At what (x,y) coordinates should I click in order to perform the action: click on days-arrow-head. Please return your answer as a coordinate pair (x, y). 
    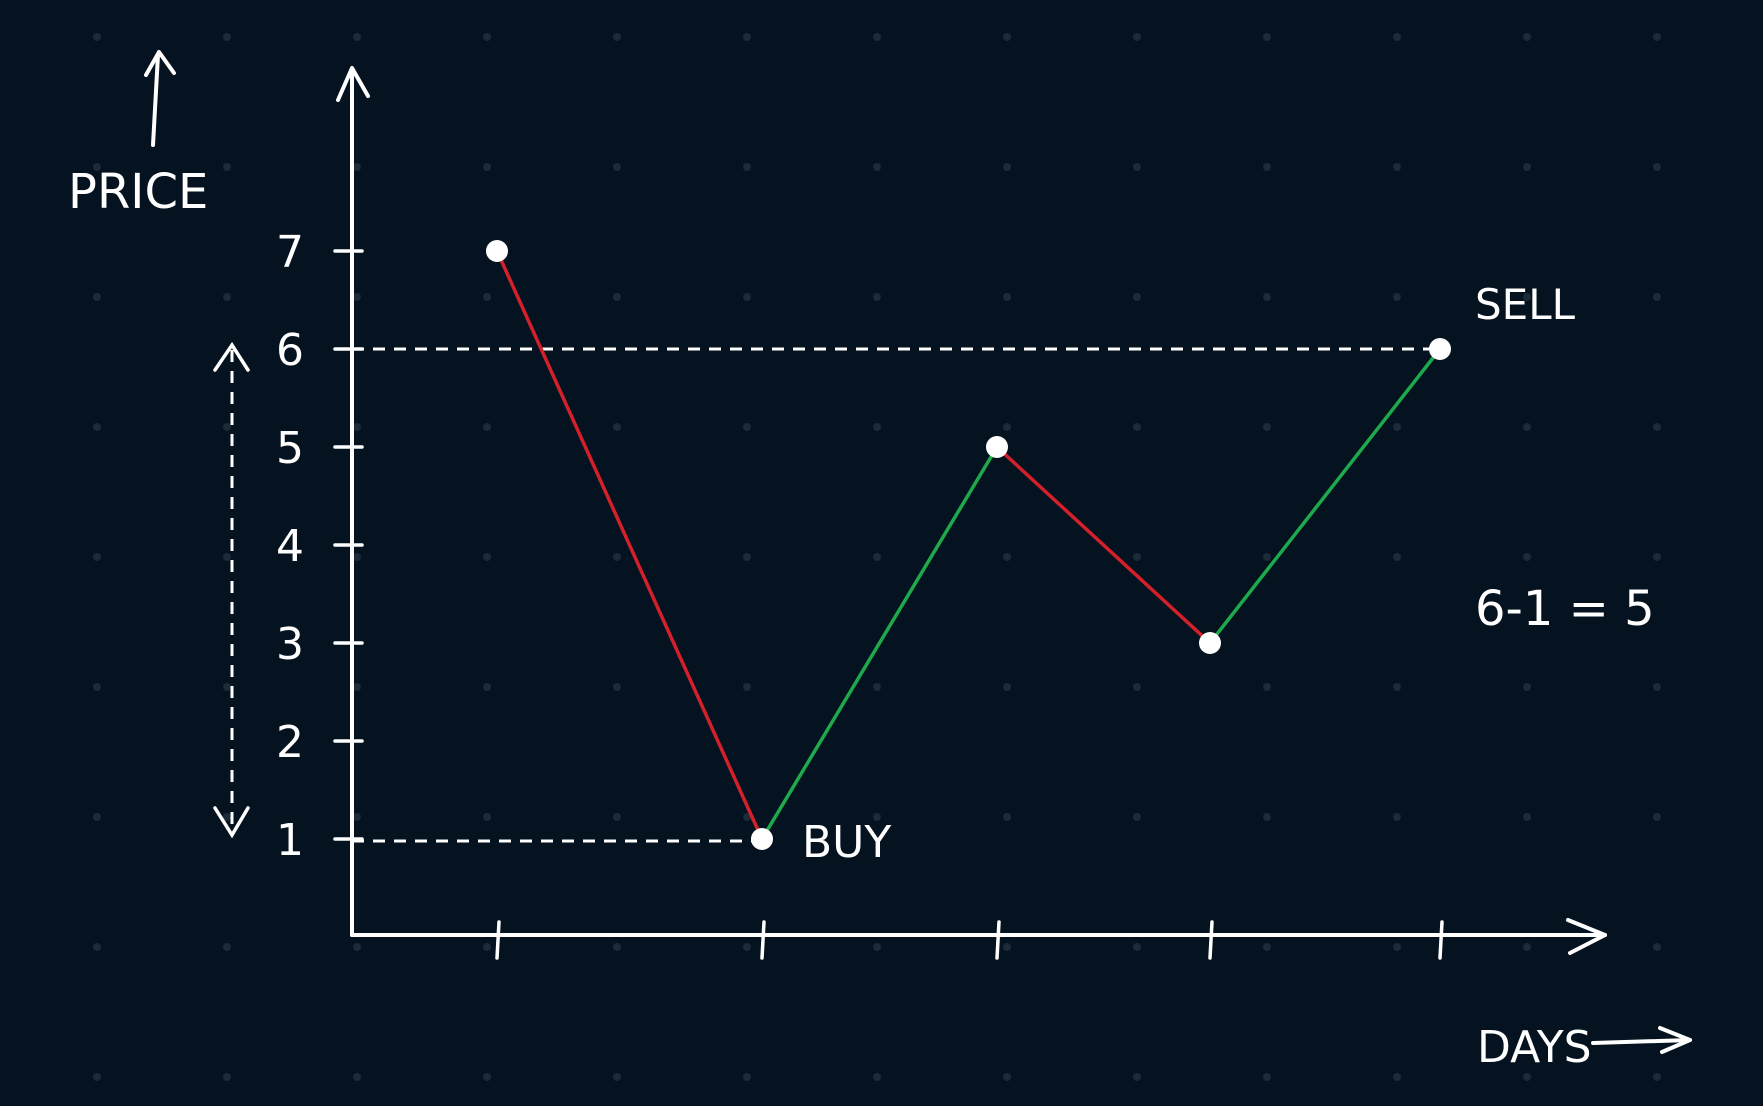
    Looking at the image, I should click on (1675, 1040).